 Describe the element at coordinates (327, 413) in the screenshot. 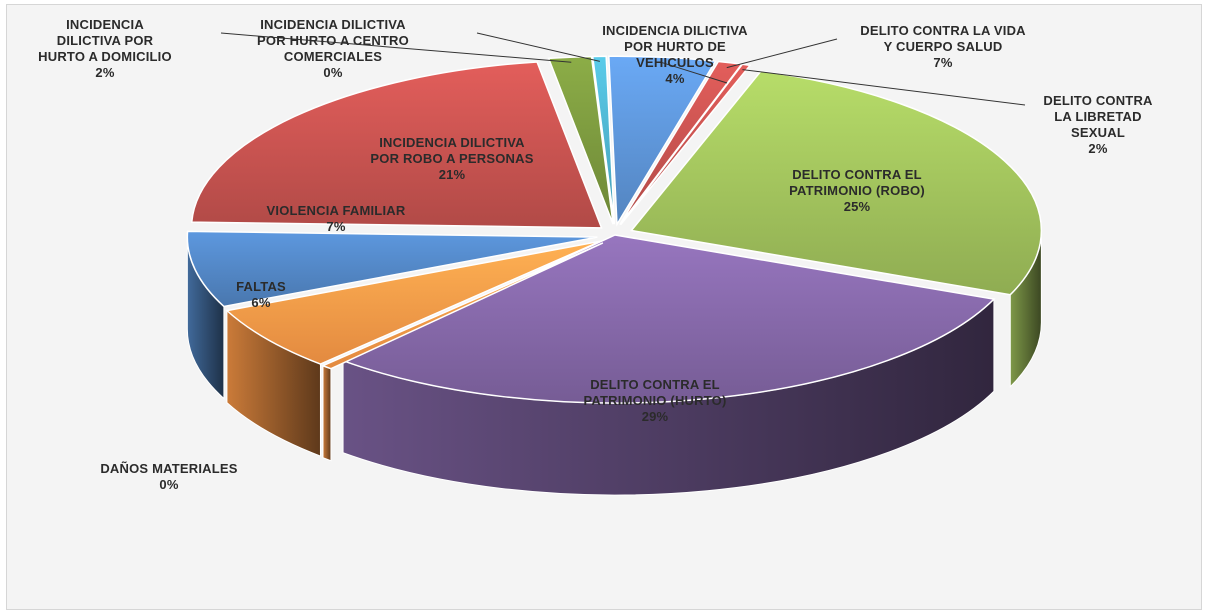

I see `slice-side-danos` at that location.